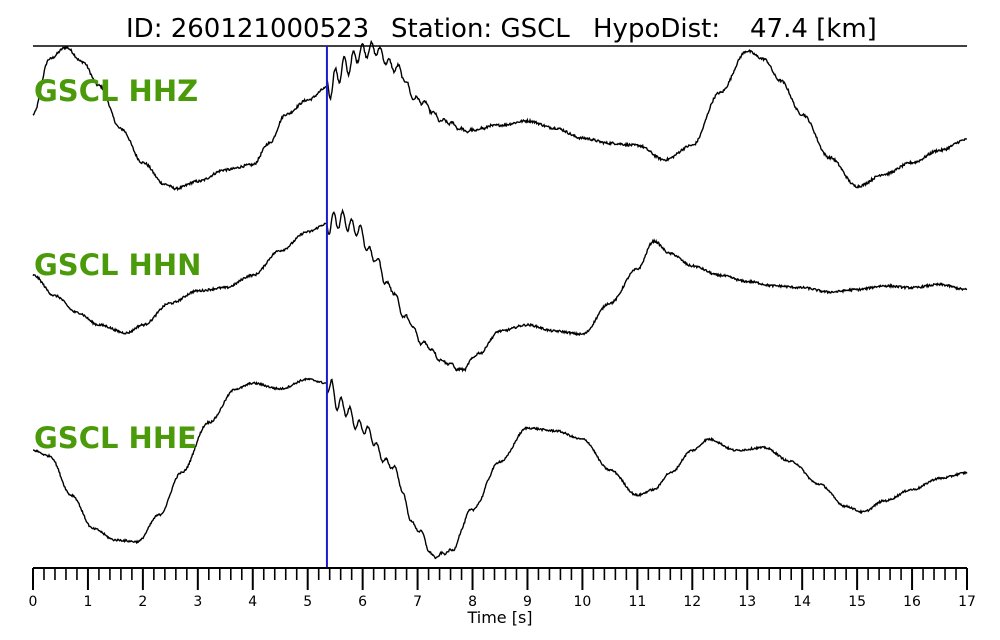  What do you see at coordinates (912, 602) in the screenshot?
I see `x-tick-label: 16` at bounding box center [912, 602].